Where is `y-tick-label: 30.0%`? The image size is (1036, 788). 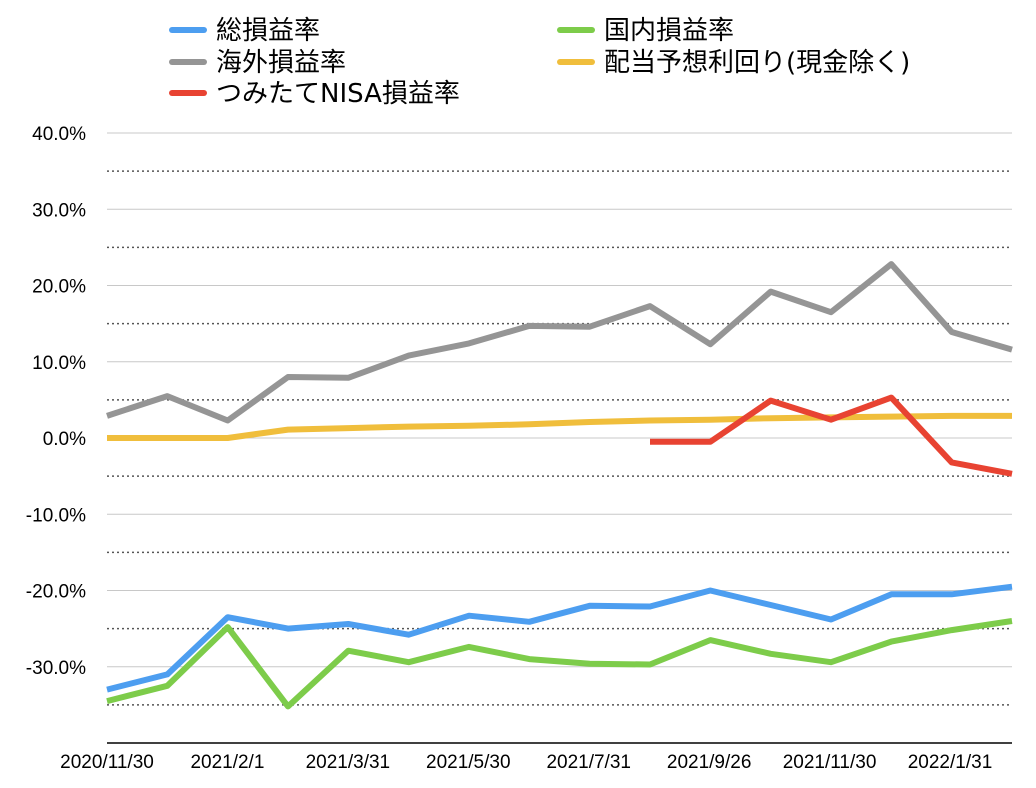
y-tick-label: 30.0% is located at coordinates (59, 210).